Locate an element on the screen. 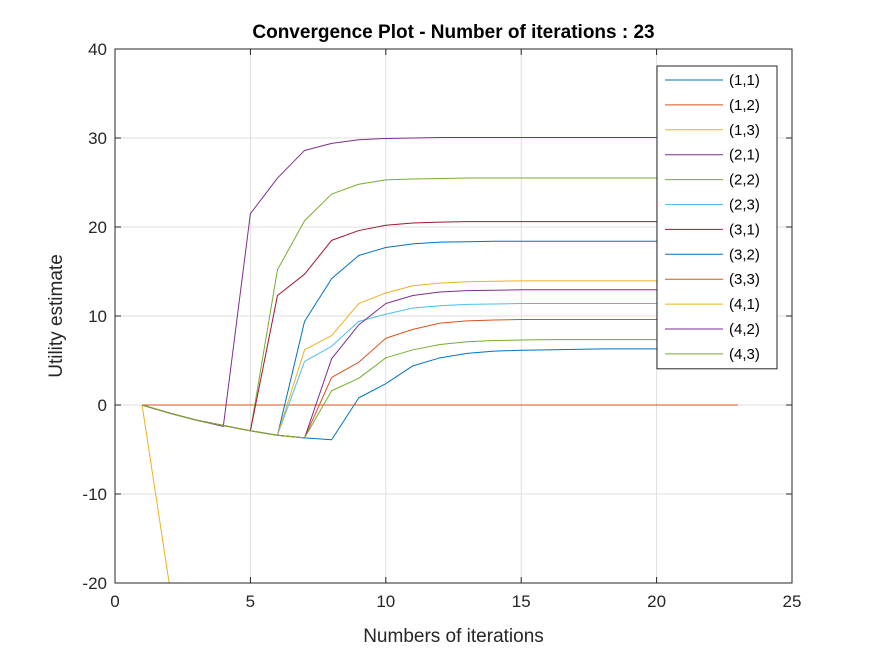 Image resolution: width=875 pixels, height=656 pixels. legend-entry: (2,2) is located at coordinates (744, 180).